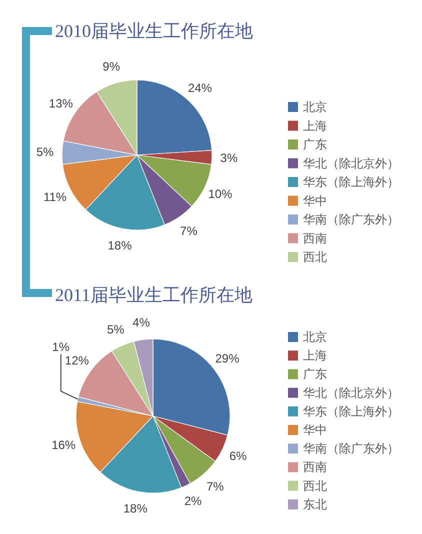 This screenshot has height=534, width=422. What do you see at coordinates (153, 295) in the screenshot?
I see `chart-title: 2011届毕业生工作所在地` at bounding box center [153, 295].